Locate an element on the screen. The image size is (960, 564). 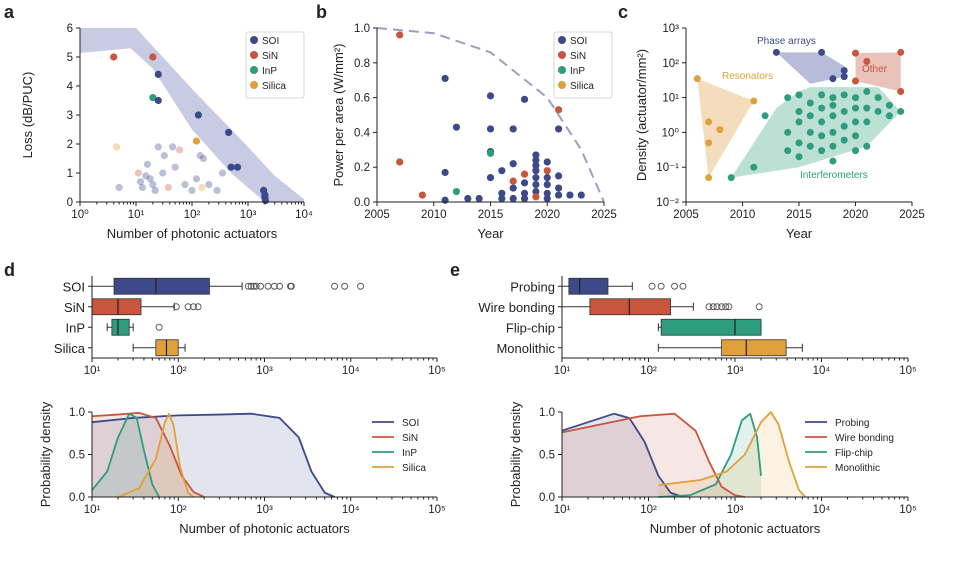
density-curve-silica is located at coordinates (155, 455).